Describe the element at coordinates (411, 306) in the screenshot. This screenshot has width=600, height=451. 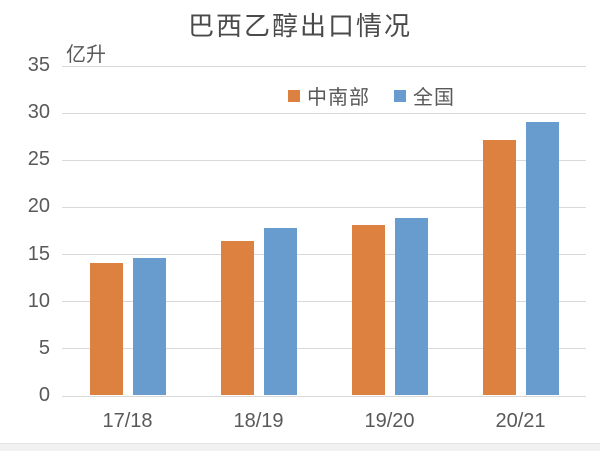
I see `bar-全国-19/20` at that location.